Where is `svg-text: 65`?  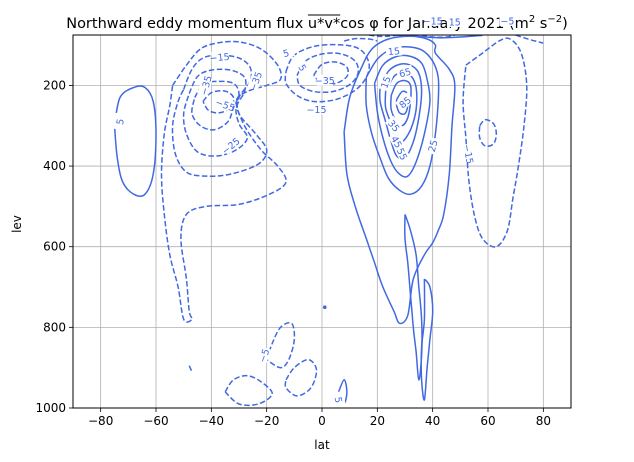
svg-text: 65 is located at coordinates (405, 74).